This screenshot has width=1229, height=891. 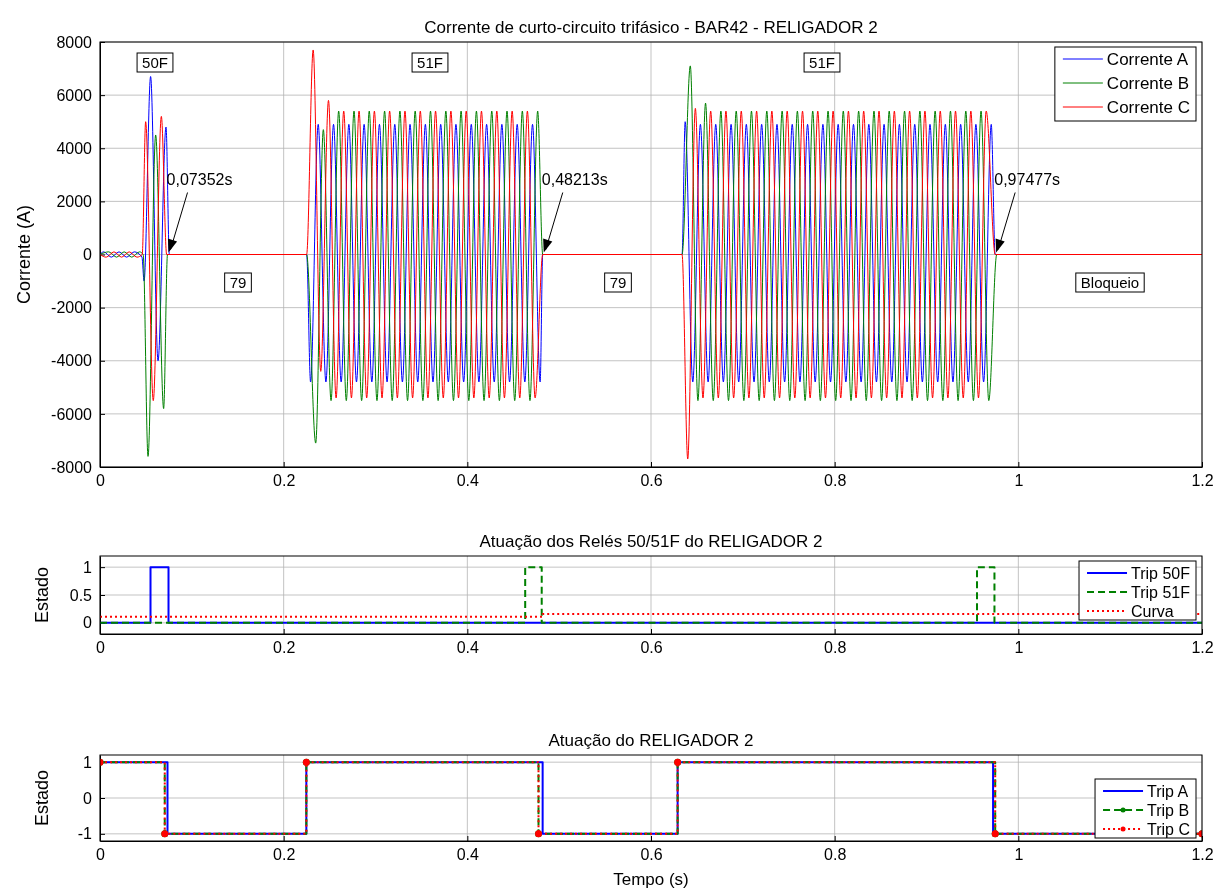 What do you see at coordinates (651, 879) in the screenshot?
I see `x-axis-title: Tempo (s)` at bounding box center [651, 879].